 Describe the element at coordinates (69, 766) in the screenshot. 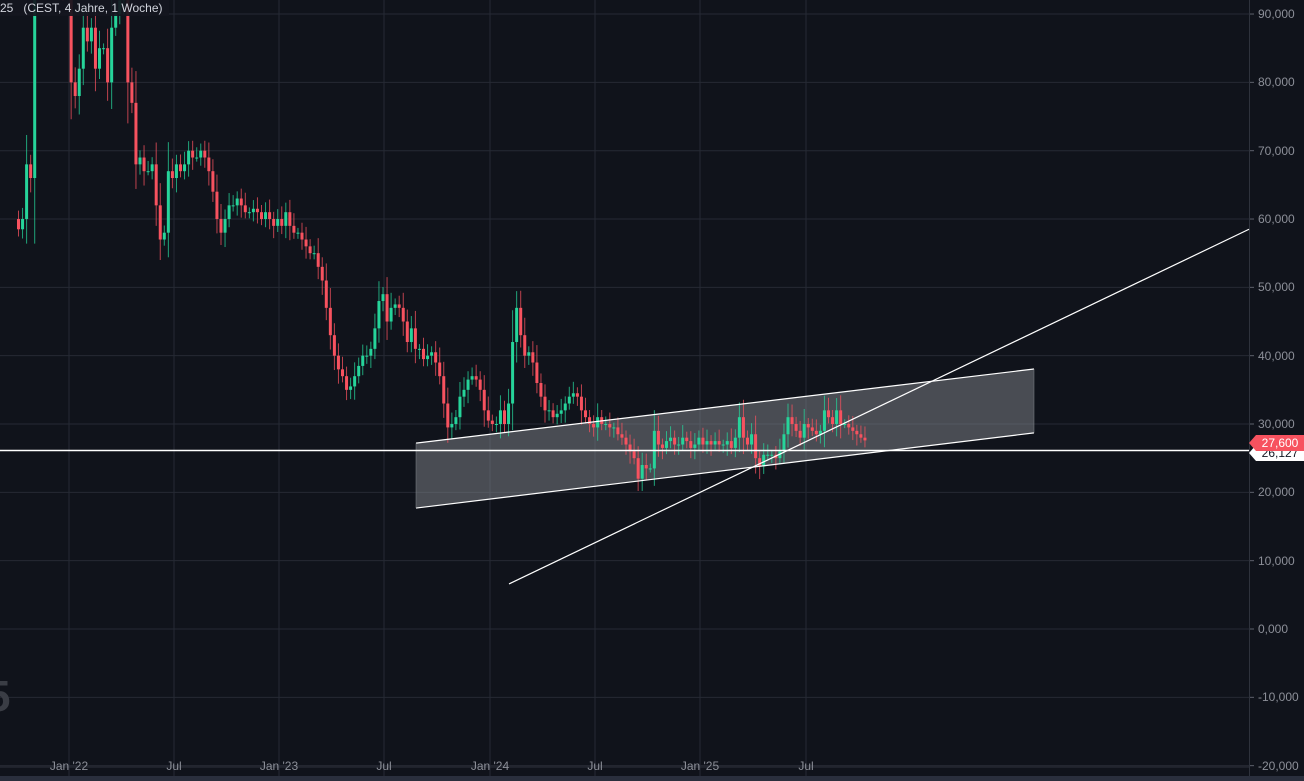

I see `time-axis-label: Jan '22` at that location.